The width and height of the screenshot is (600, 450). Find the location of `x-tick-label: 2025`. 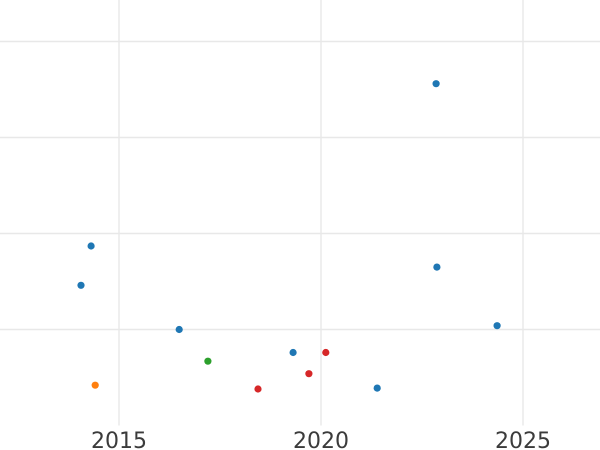

x-tick-label: 2025 is located at coordinates (523, 439).